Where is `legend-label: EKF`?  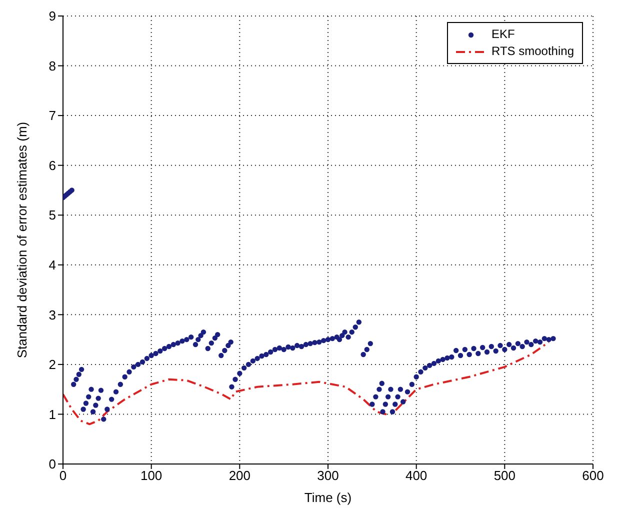
legend-label: EKF is located at coordinates (503, 34).